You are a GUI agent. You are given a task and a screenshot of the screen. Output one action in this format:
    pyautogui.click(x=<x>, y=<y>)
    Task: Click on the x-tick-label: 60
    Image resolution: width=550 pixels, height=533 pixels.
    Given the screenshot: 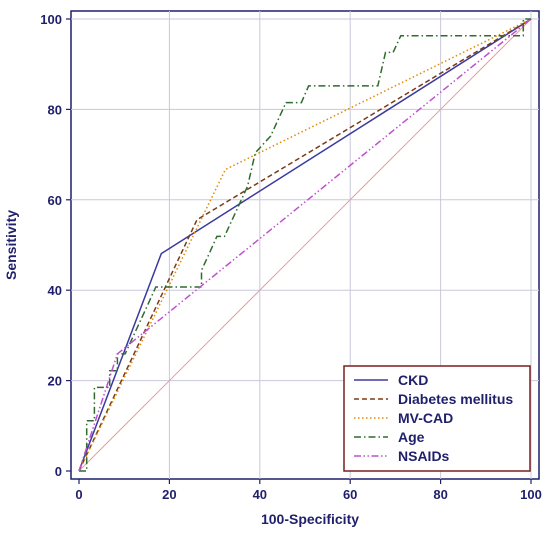 What is the action you would take?
    pyautogui.click(x=350, y=494)
    